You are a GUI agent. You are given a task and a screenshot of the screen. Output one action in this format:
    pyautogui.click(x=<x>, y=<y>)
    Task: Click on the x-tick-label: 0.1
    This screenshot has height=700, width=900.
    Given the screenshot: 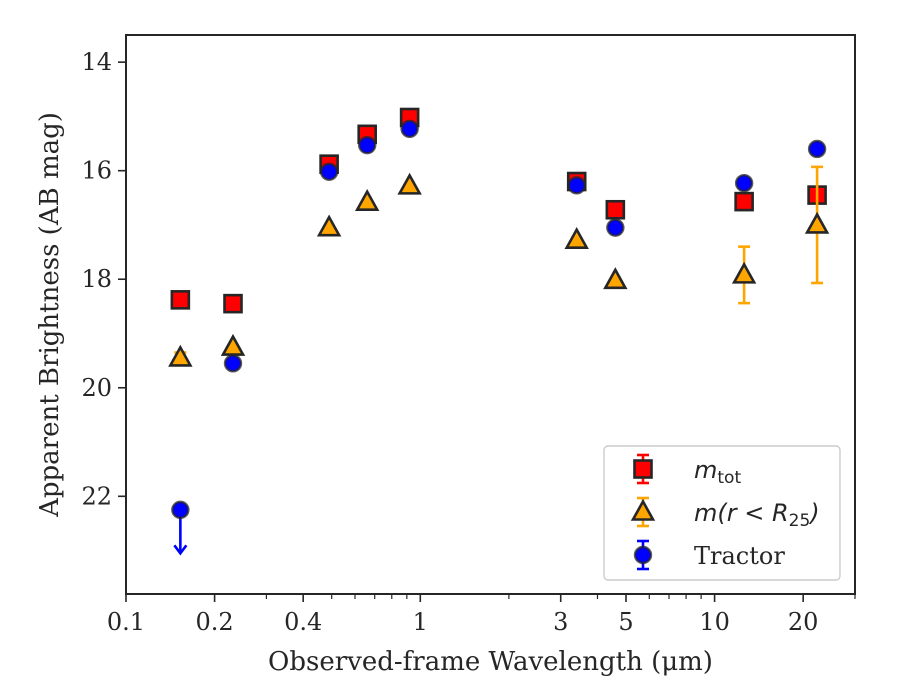 What is the action you would take?
    pyautogui.click(x=126, y=622)
    